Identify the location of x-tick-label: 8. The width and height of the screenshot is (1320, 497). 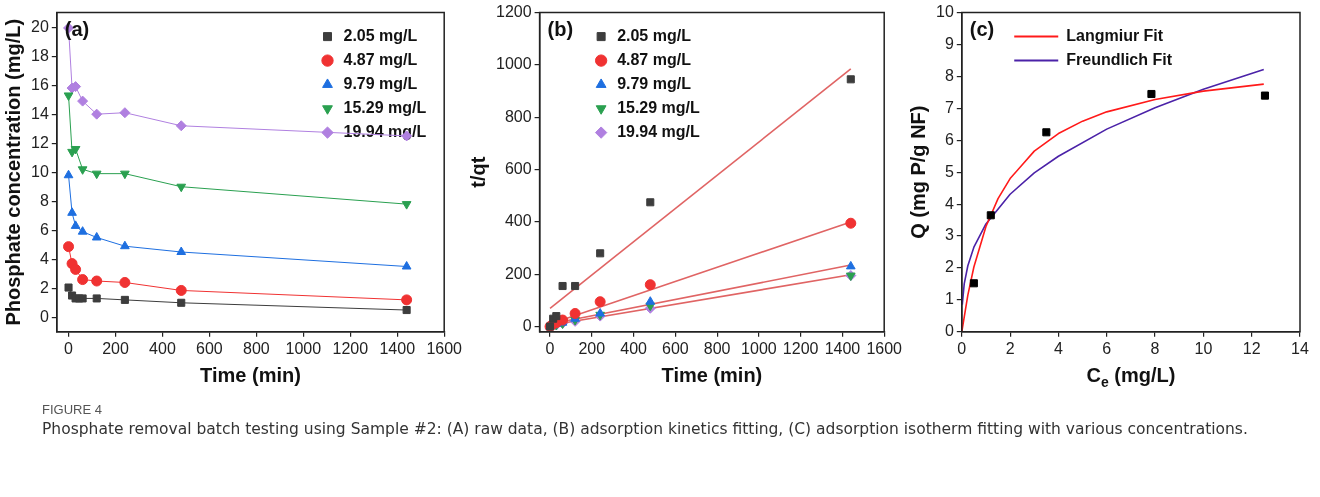
(1155, 348).